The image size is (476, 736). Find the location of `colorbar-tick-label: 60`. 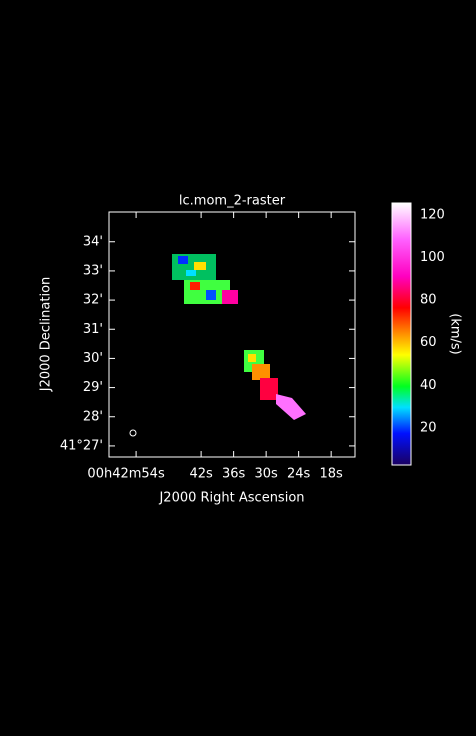

colorbar-tick-label: 60 is located at coordinates (428, 342).